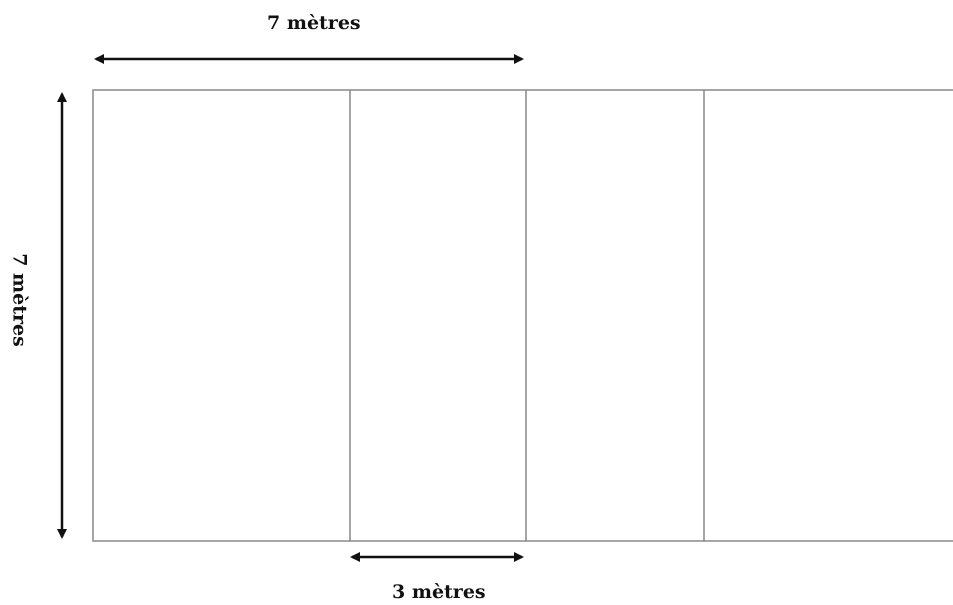 Image resolution: width=953 pixels, height=605 pixels. What do you see at coordinates (19, 300) in the screenshot?
I see `left-height-label: 7 mètres` at bounding box center [19, 300].